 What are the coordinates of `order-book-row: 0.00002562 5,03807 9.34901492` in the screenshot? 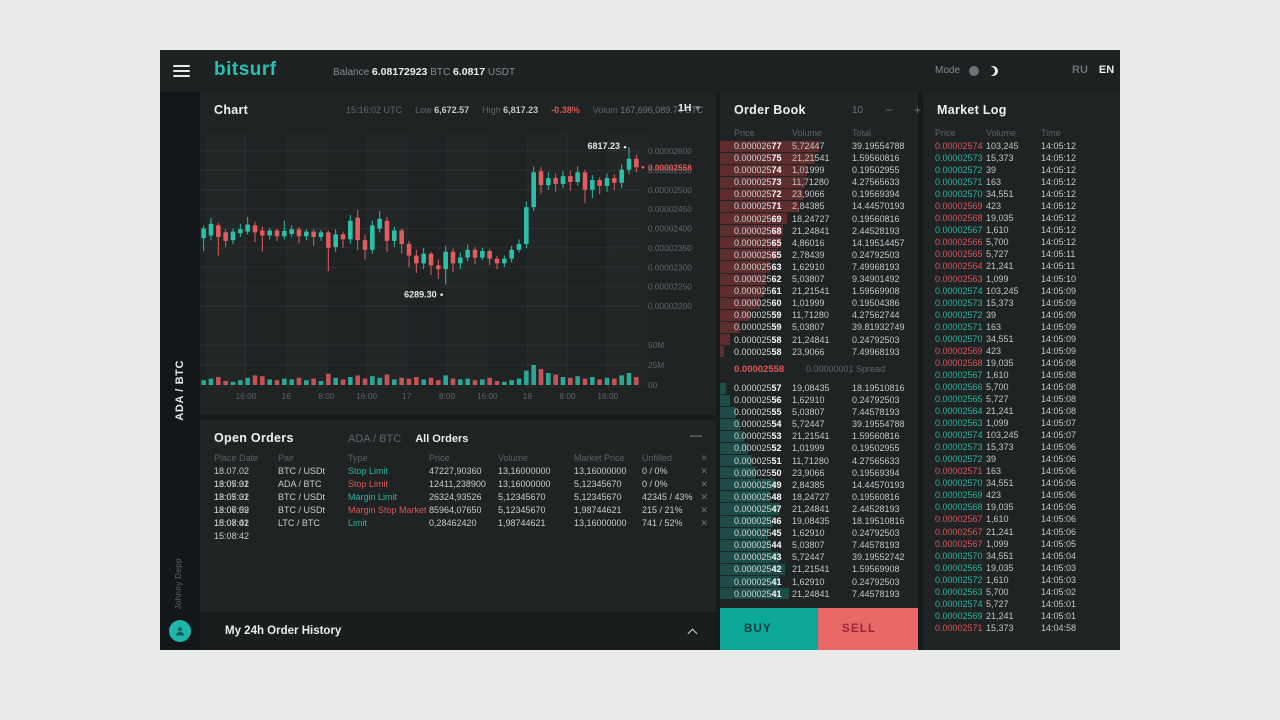 It's located at (819, 279).